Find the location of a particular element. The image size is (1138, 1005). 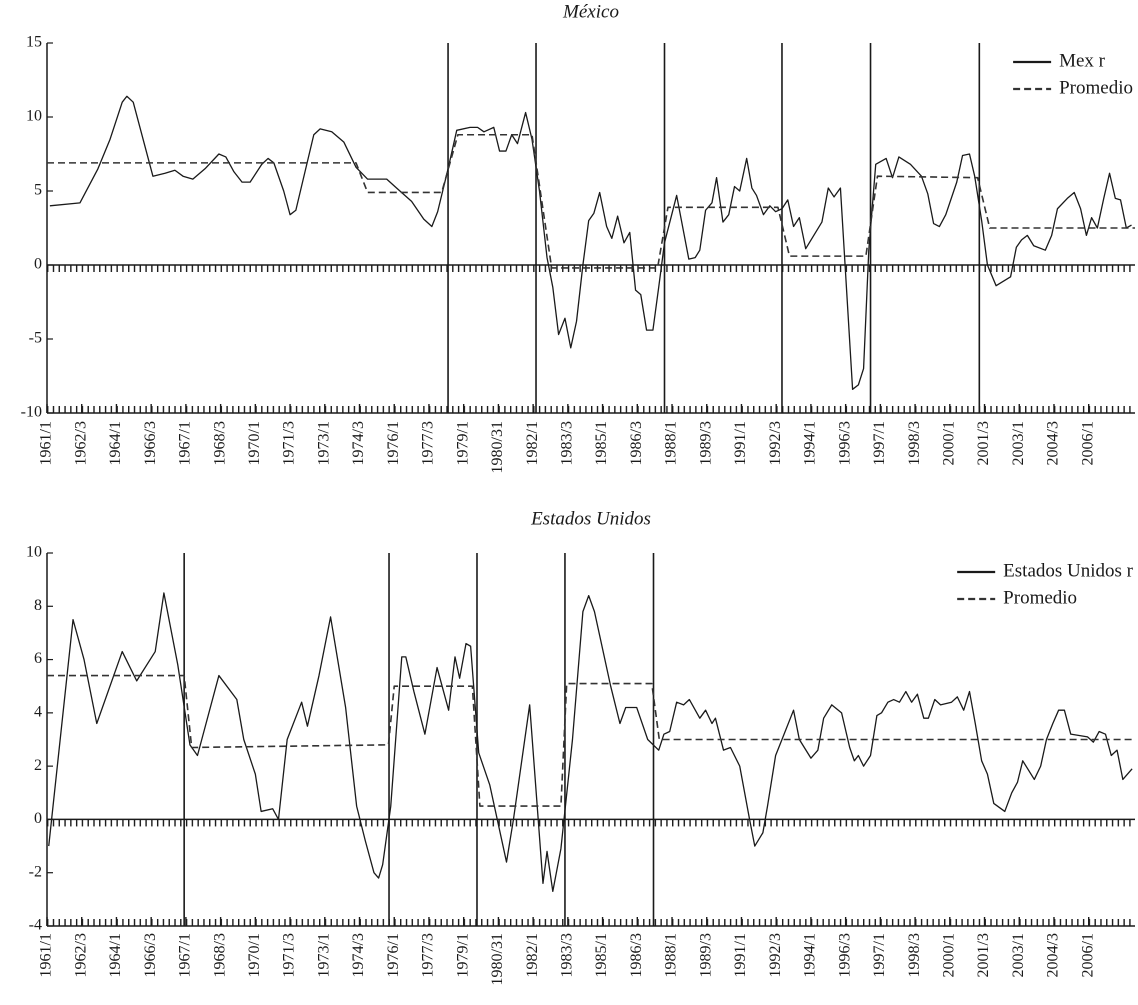

y-tick-label: 4 is located at coordinates (38, 712).